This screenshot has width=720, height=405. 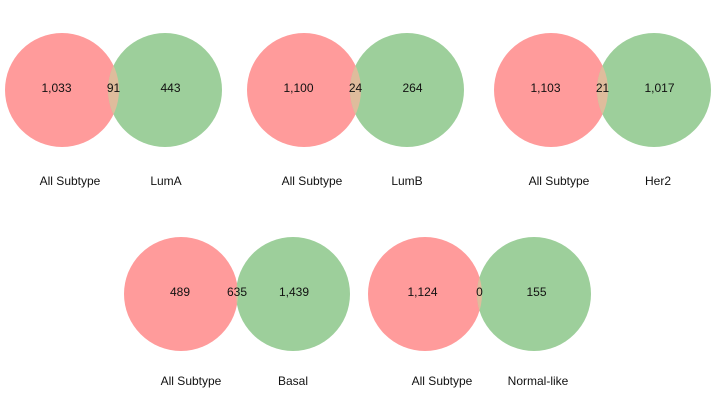 I want to click on right-set-label: Basal, so click(x=293, y=381).